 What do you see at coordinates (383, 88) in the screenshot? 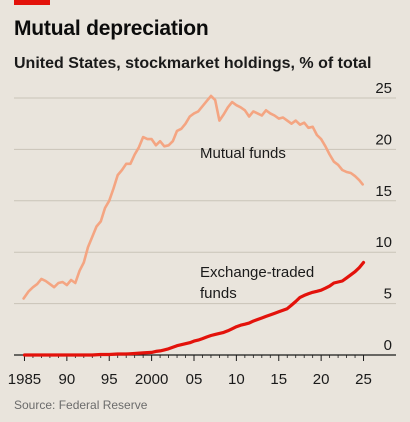
I see `y-tick-label: 25` at bounding box center [383, 88].